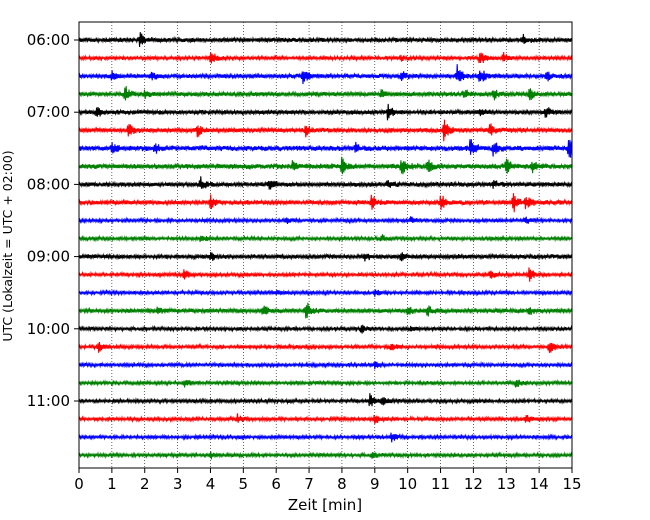 The height and width of the screenshot is (520, 650). I want to click on x-axis-ticks: 0 1 2 3 4 5 6 7 8 9 10 11 12 13 14 15, so click(328, 480).